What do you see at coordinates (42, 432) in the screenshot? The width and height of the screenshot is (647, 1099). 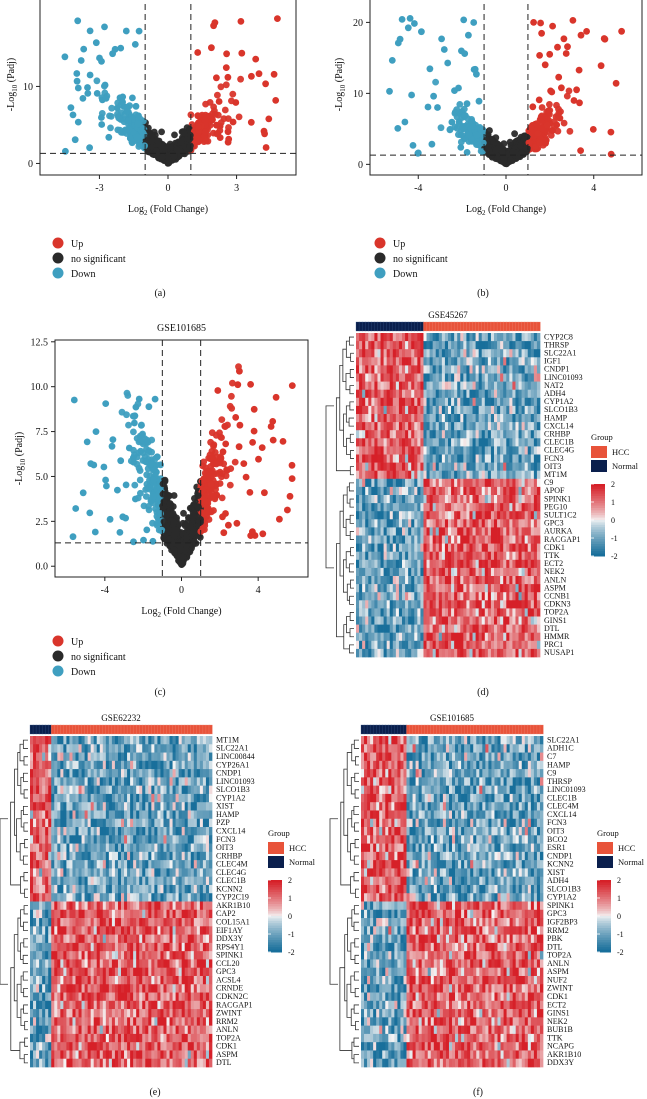 I see `y-tick-label: 7.5` at bounding box center [42, 432].